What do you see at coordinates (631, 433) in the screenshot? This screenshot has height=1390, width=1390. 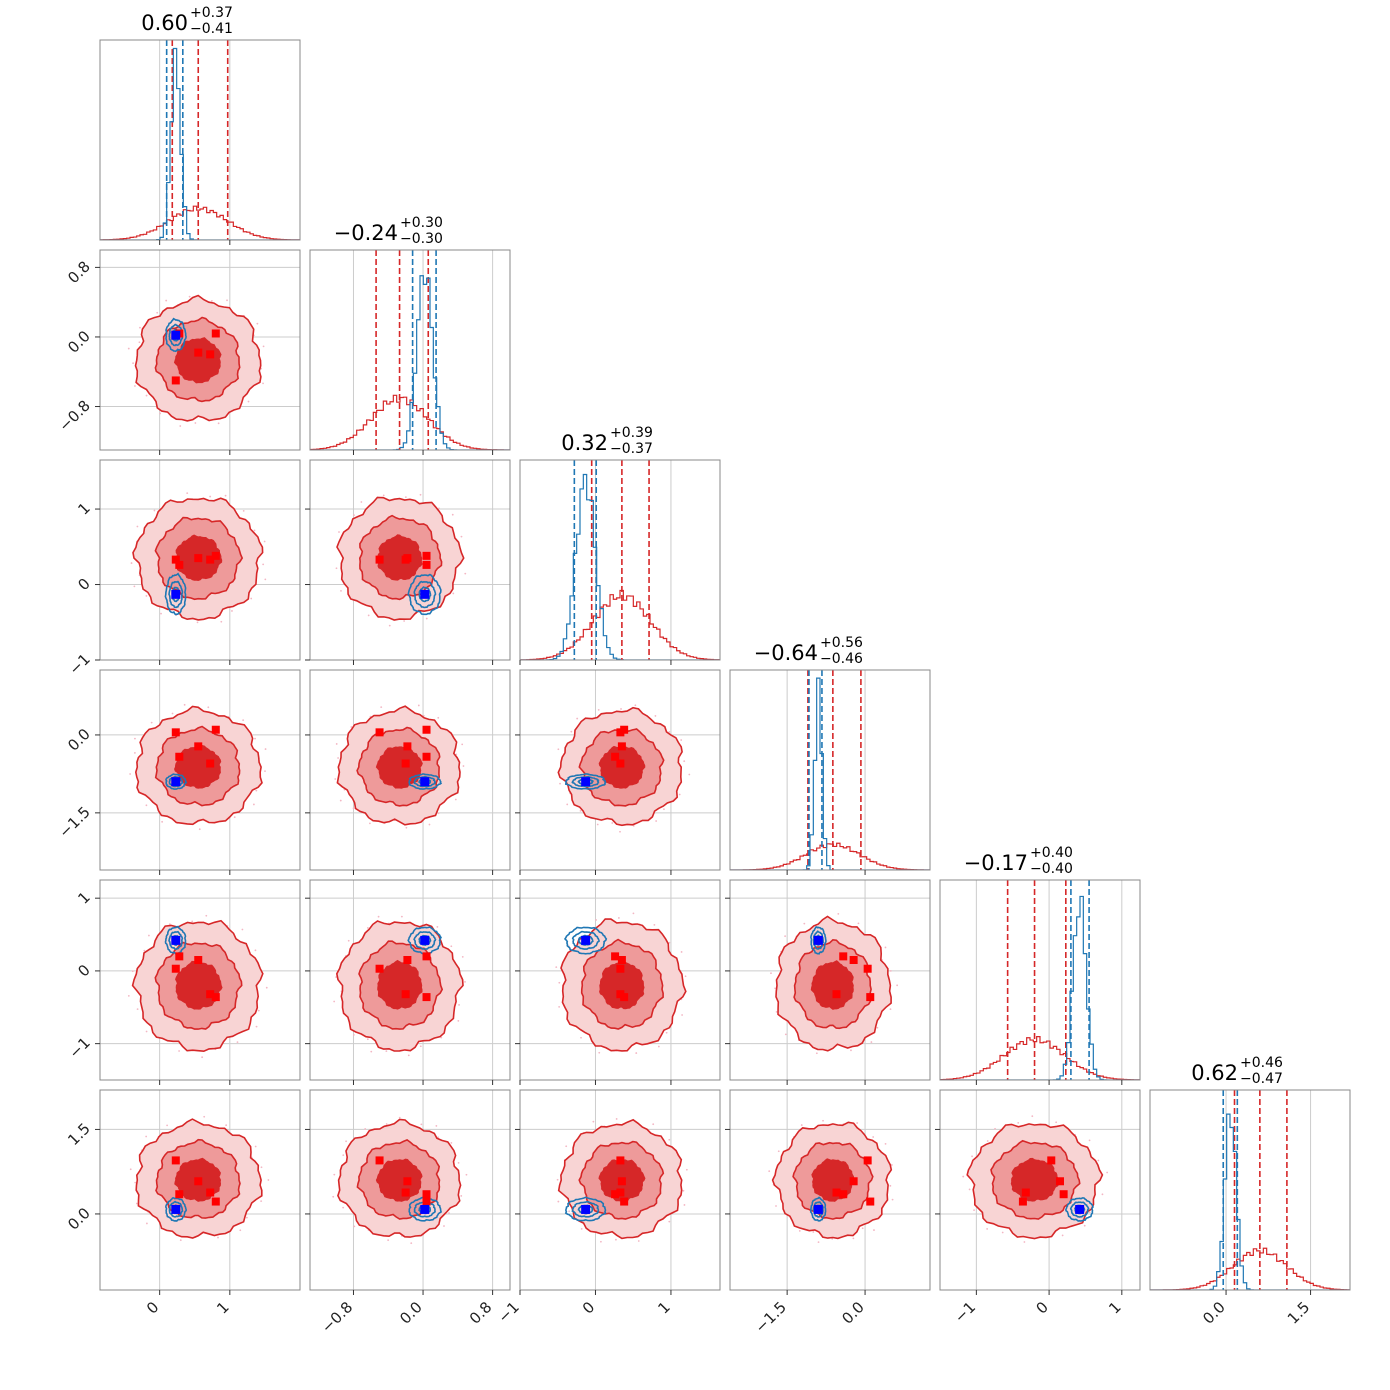 I see `title-plus: +0.39` at bounding box center [631, 433].